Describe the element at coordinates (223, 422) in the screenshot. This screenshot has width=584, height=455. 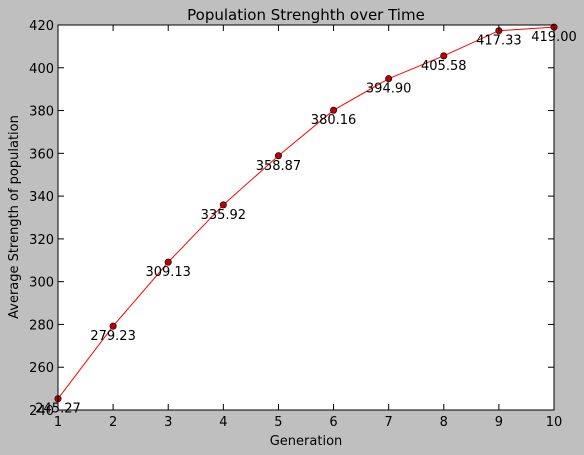
I see `x-tick-label-4: 4` at that location.